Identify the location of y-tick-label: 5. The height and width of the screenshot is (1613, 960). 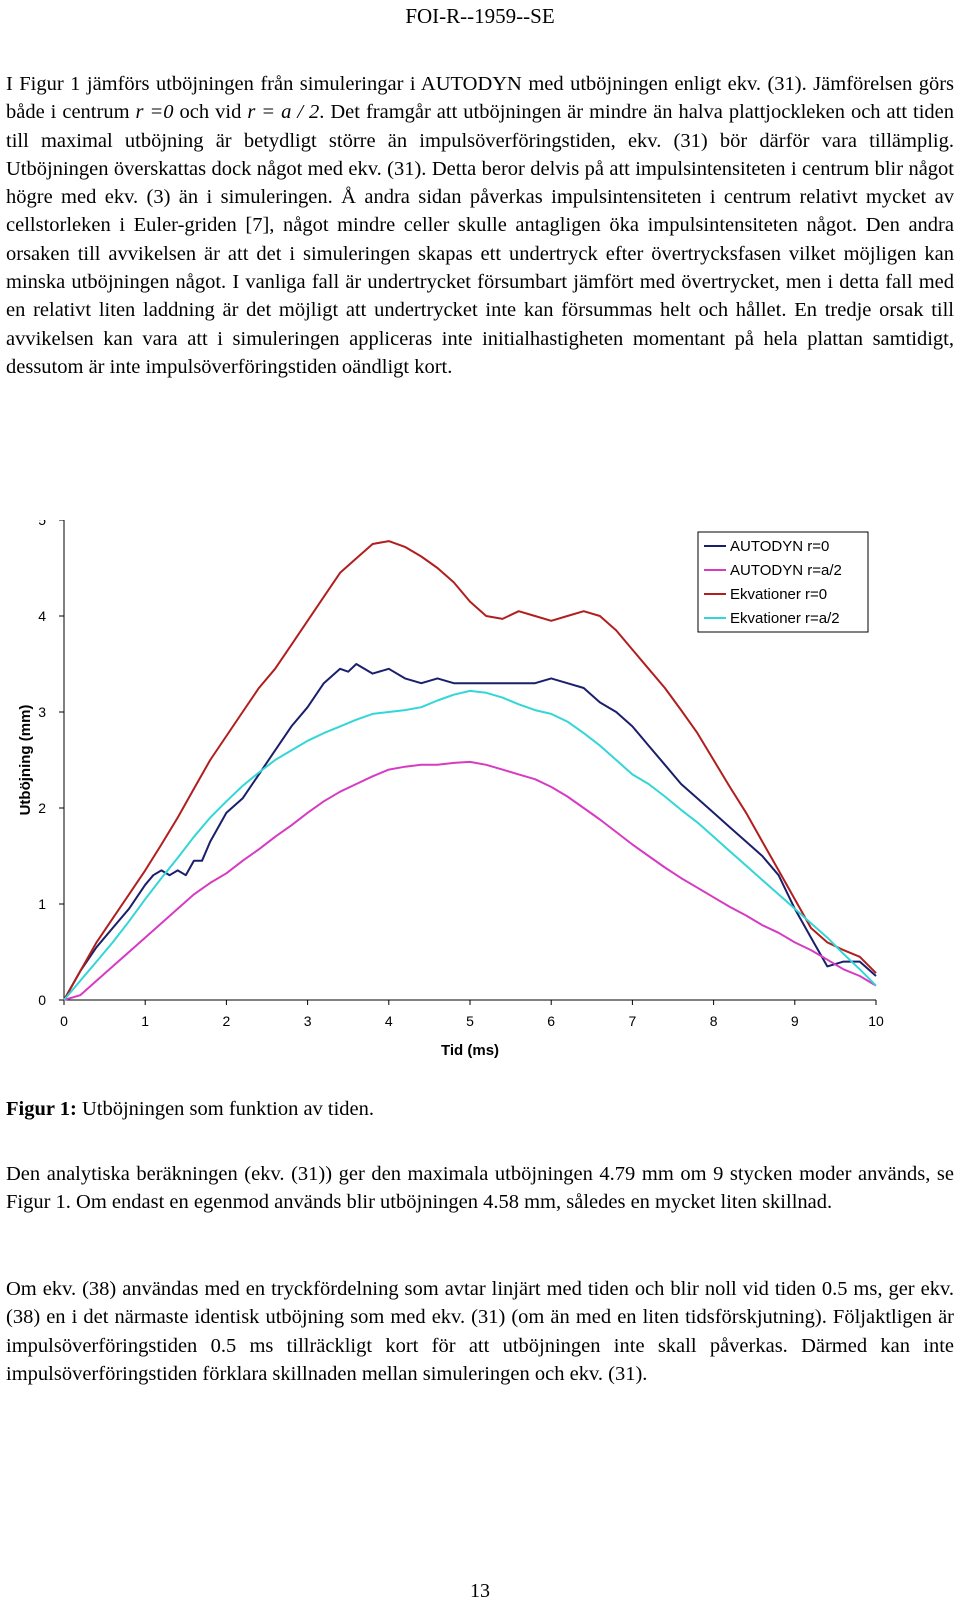
(42, 524).